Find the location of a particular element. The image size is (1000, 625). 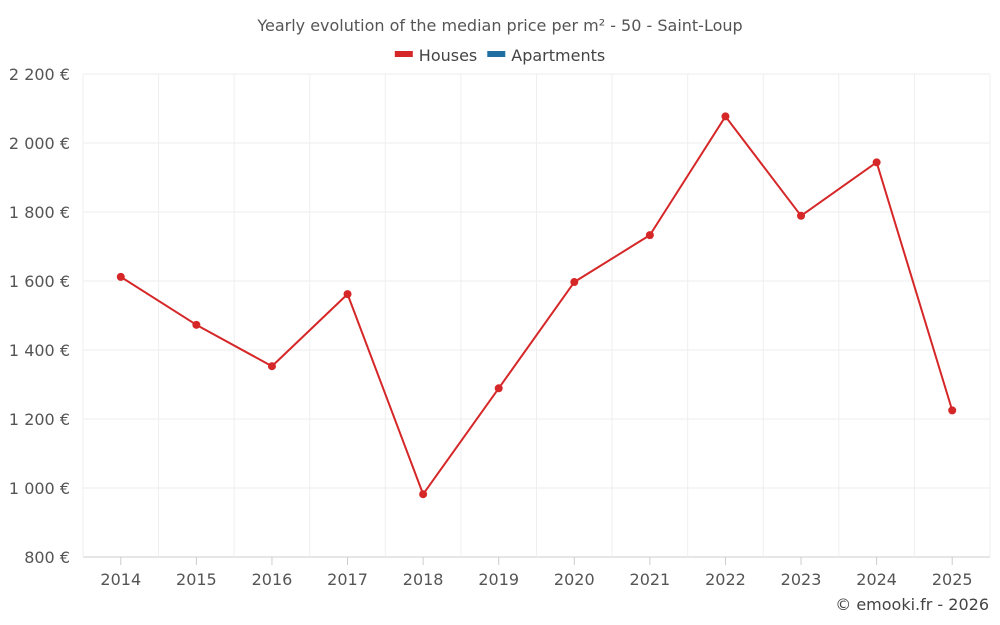

credit-text: © emooki.fr - 2026 is located at coordinates (912, 604).